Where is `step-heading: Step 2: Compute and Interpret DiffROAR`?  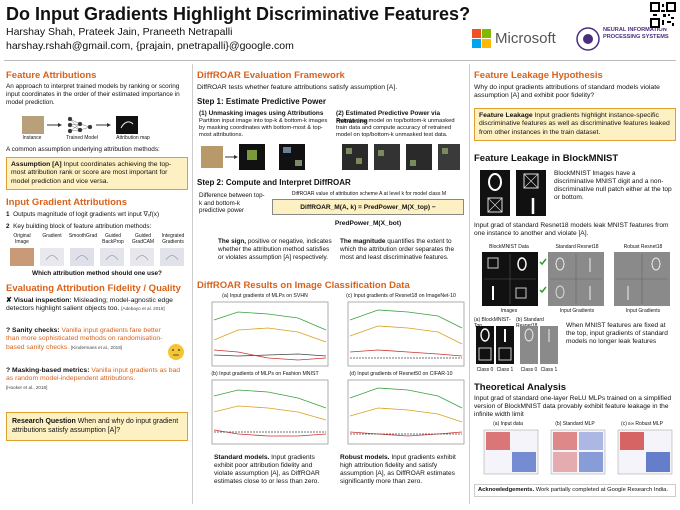 step-heading: Step 2: Compute and Interpret DiffROAR is located at coordinates (274, 182).